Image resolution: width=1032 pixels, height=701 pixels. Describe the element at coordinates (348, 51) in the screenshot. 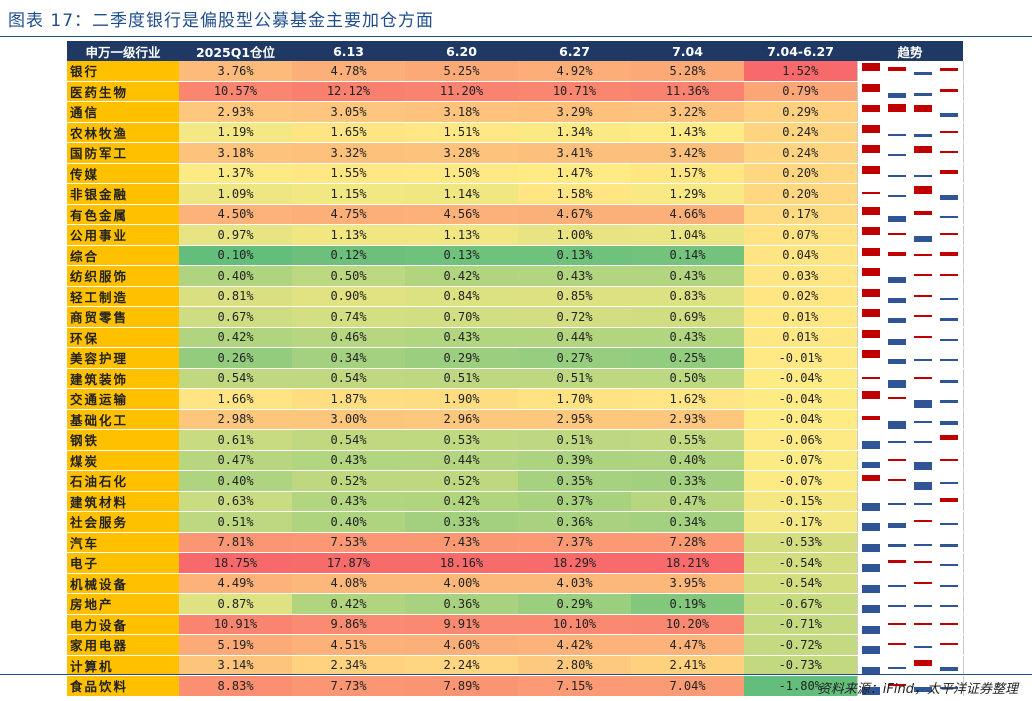

I see `col-header-0613: 6.13` at that location.